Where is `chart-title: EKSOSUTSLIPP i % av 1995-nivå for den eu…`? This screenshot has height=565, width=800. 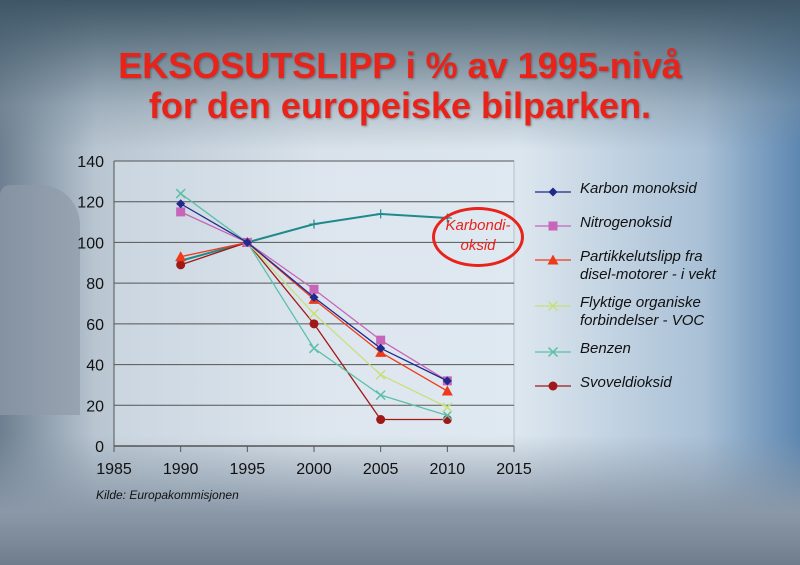 chart-title: EKSOSUTSLIPP i % av 1995-nivå for den eu… is located at coordinates (400, 86).